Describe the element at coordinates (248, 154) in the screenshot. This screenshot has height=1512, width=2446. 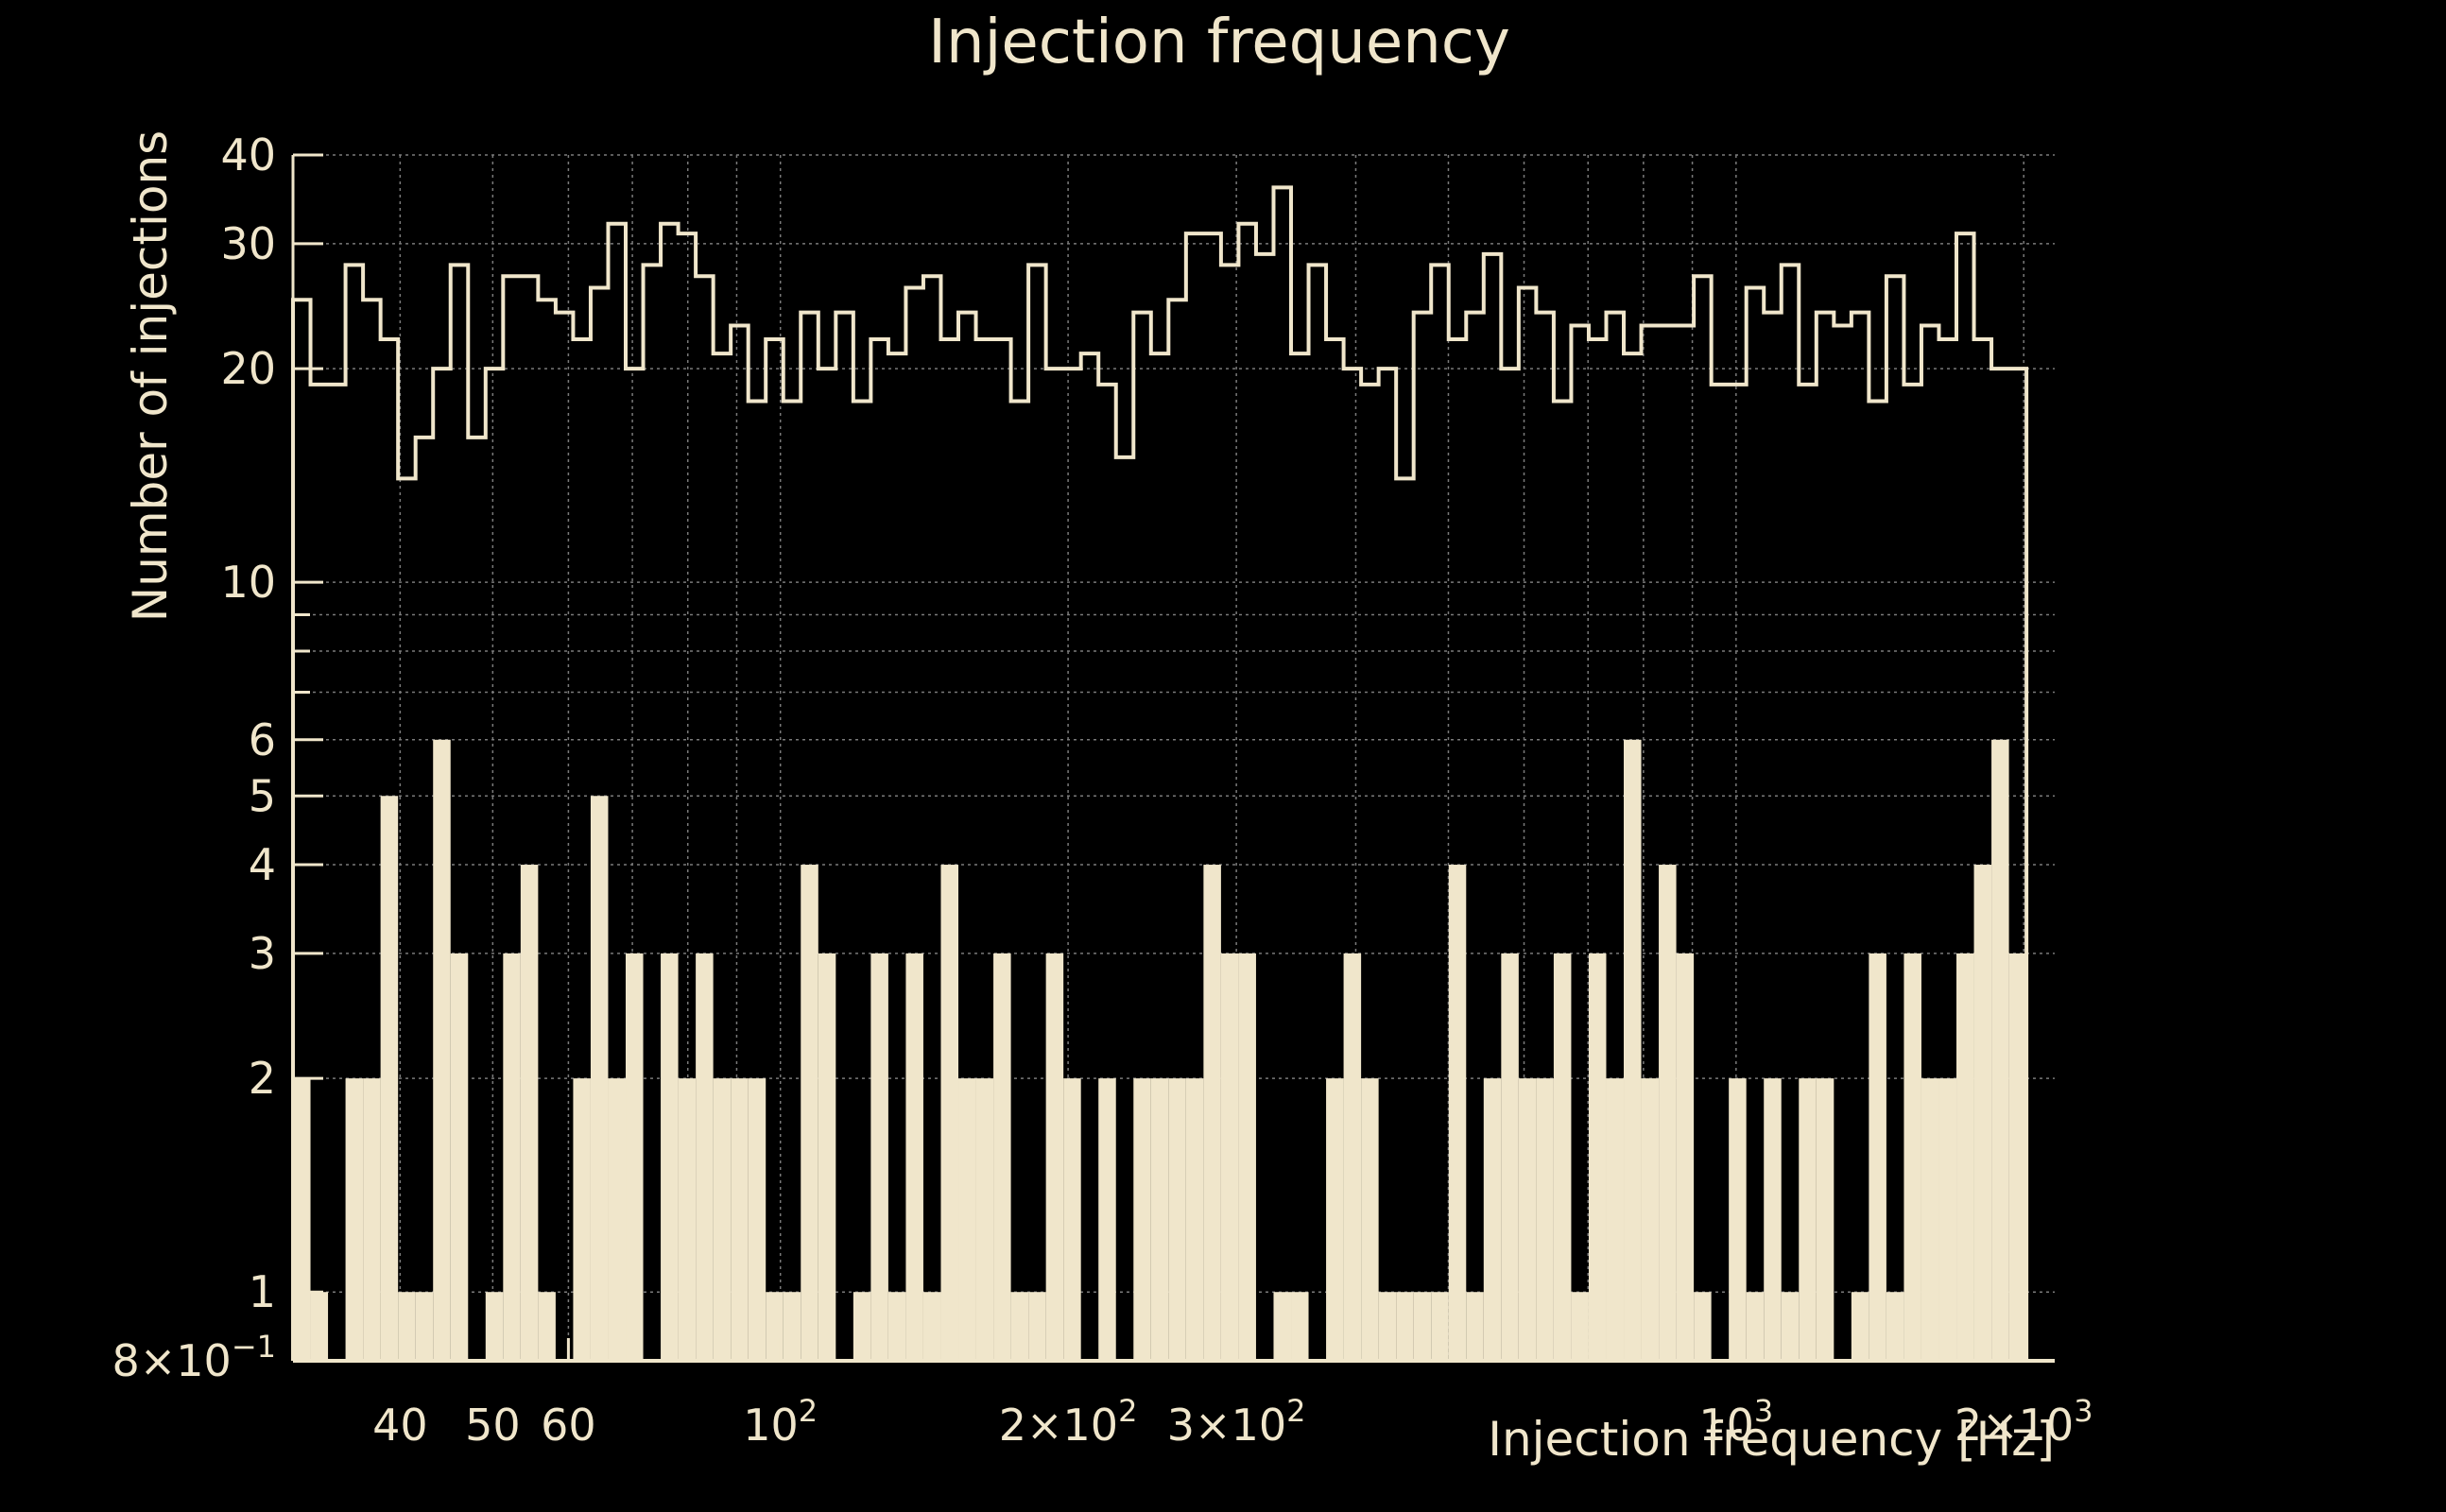
I see `y-tick-label: 40` at that location.